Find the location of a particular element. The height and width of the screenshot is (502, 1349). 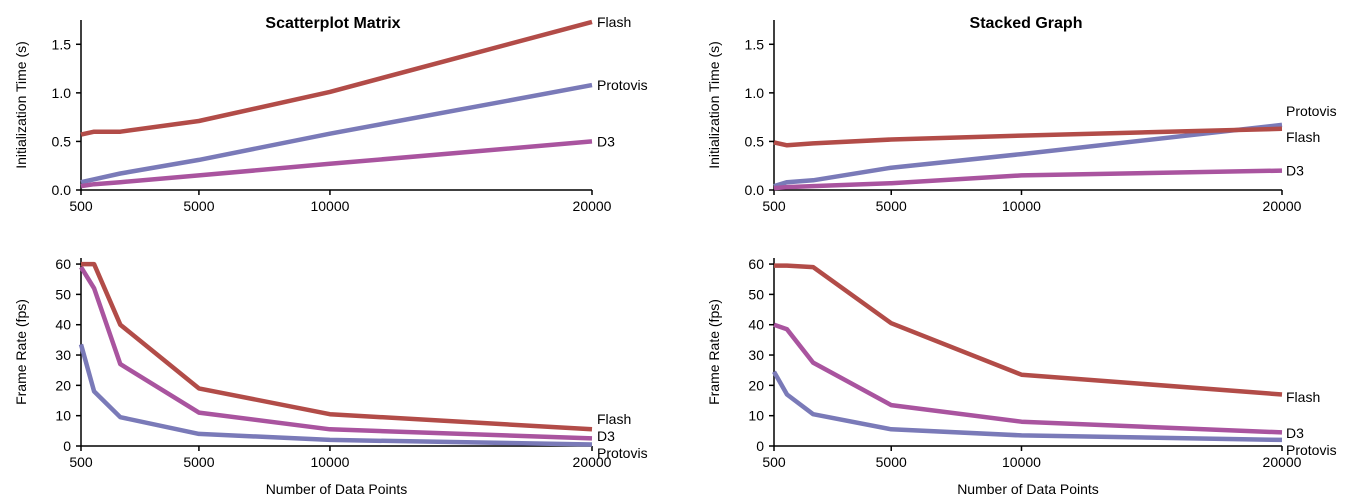

chart-title: Stacked Graph is located at coordinates (1026, 23).